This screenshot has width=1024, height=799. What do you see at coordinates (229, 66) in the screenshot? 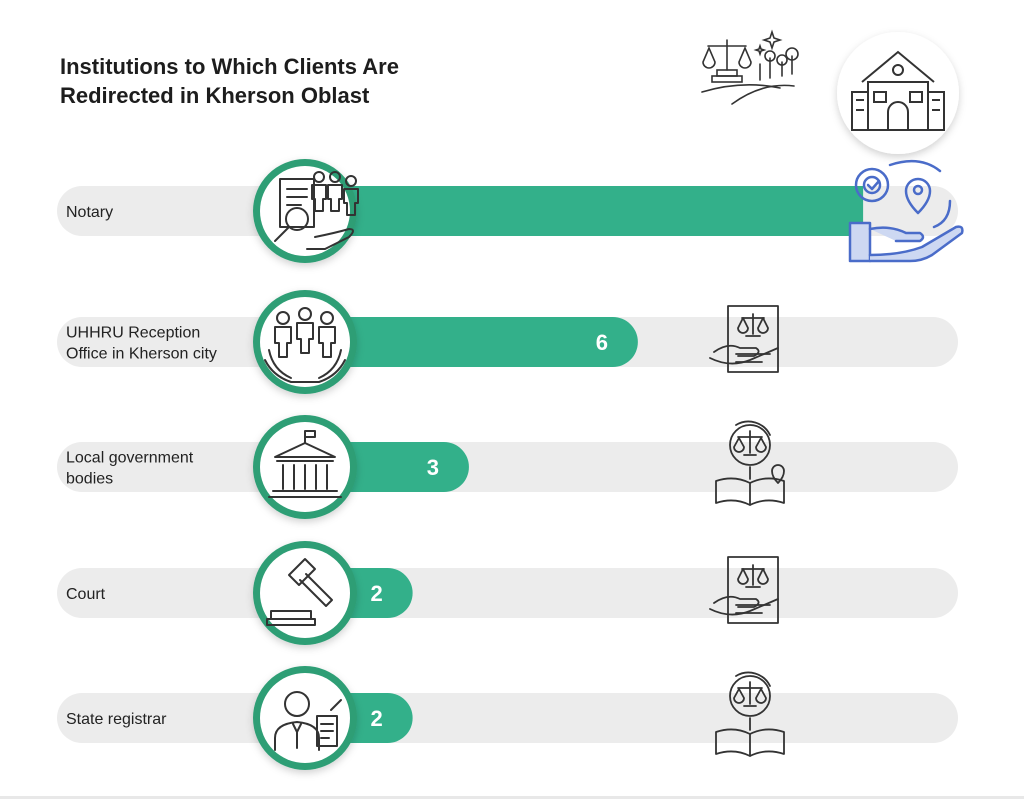
I see `chart-title-line-1: Institutions to Which Clients Are` at bounding box center [229, 66].